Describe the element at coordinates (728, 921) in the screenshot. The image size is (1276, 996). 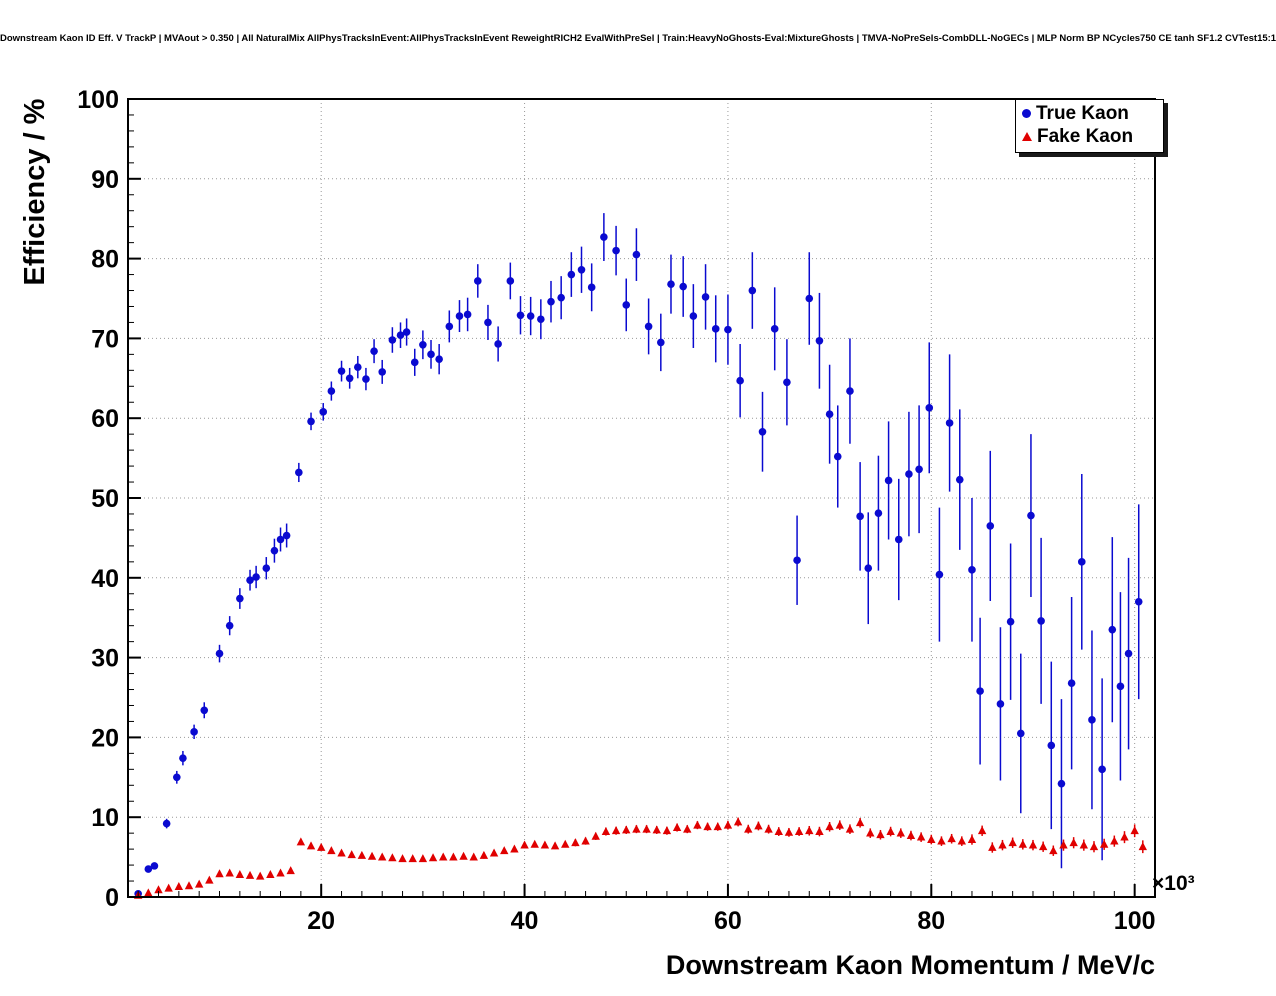
I see `x-tick-label: 60` at that location.